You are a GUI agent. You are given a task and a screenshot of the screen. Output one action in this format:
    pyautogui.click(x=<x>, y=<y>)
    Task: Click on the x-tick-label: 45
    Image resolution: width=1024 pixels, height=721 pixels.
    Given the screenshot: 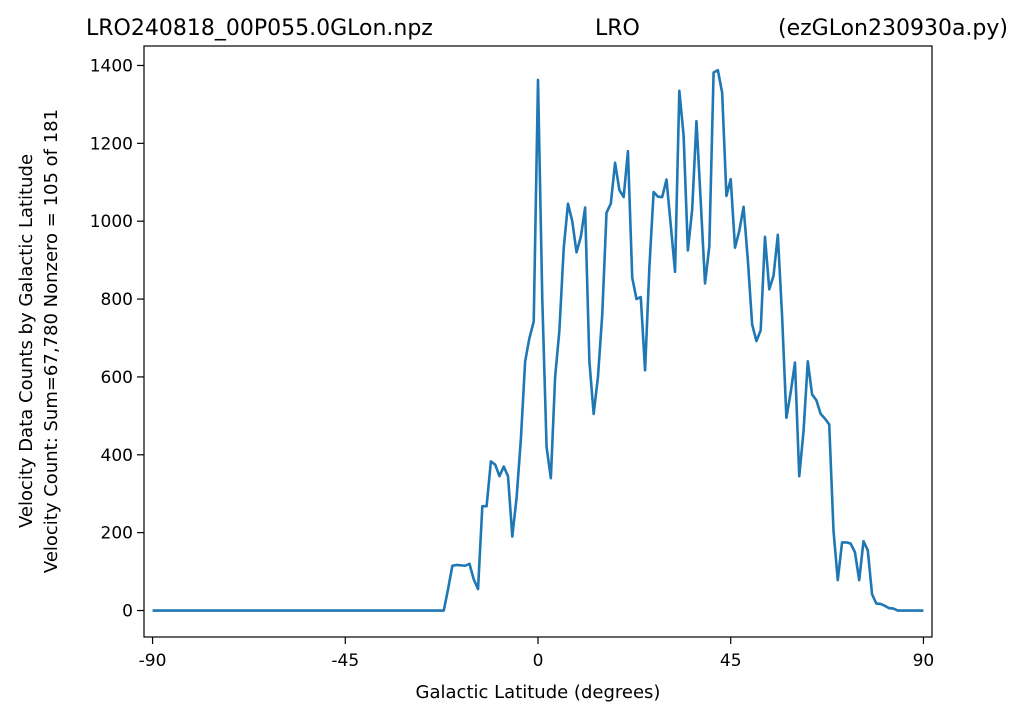 What is the action you would take?
    pyautogui.click(x=731, y=661)
    